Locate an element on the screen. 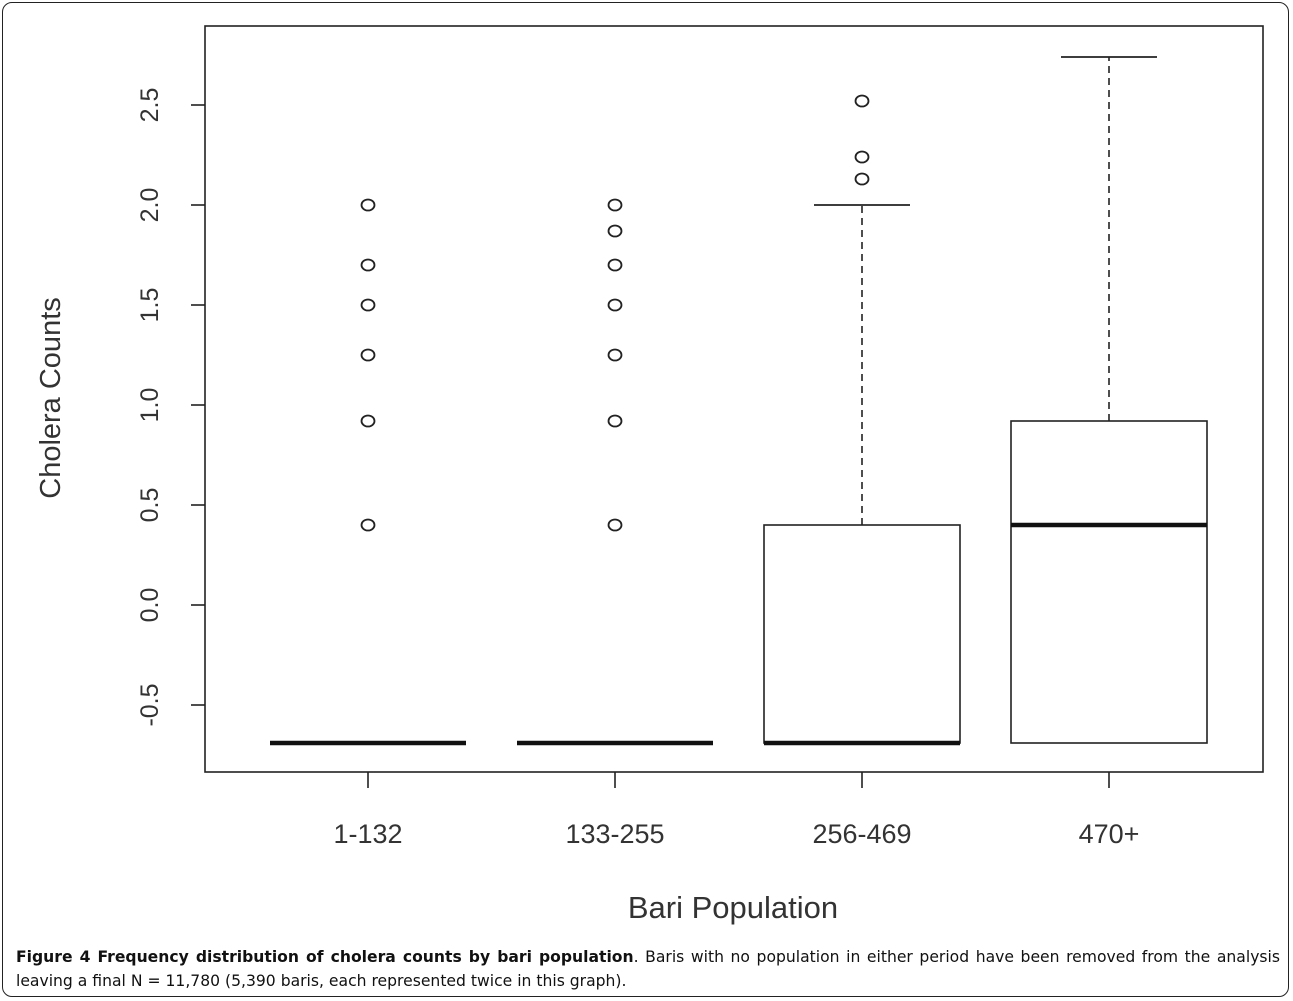  x-axis: 1-132 133-255 256-469 470+ is located at coordinates (736, 810).